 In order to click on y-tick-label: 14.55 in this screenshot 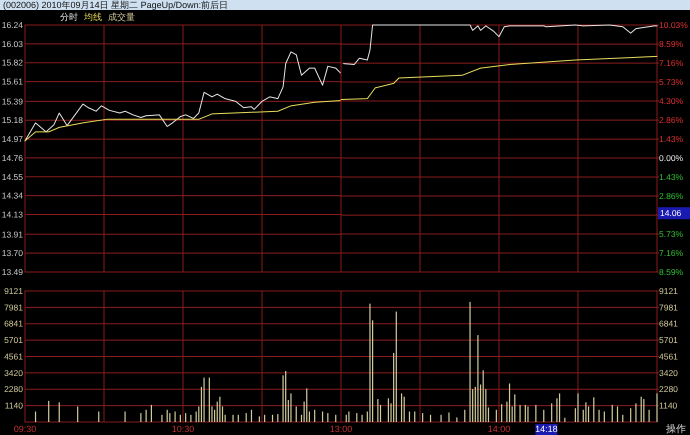, I will do `click(13, 177)`.